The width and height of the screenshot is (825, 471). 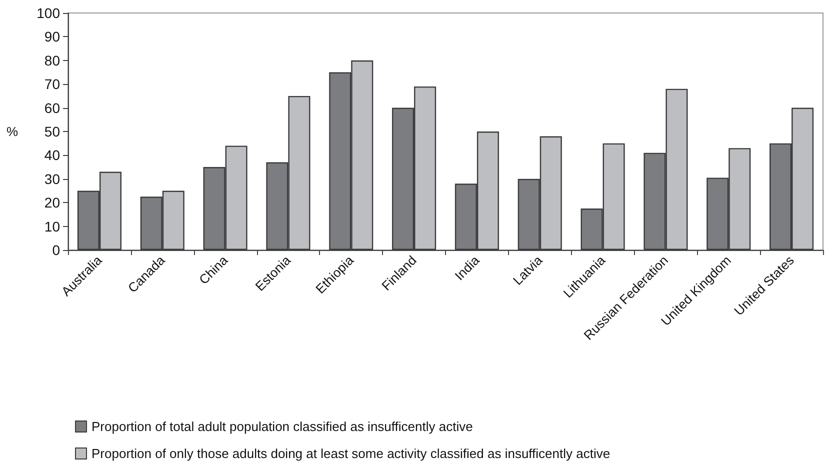 I want to click on y-tick-label: 30, so click(x=52, y=178).